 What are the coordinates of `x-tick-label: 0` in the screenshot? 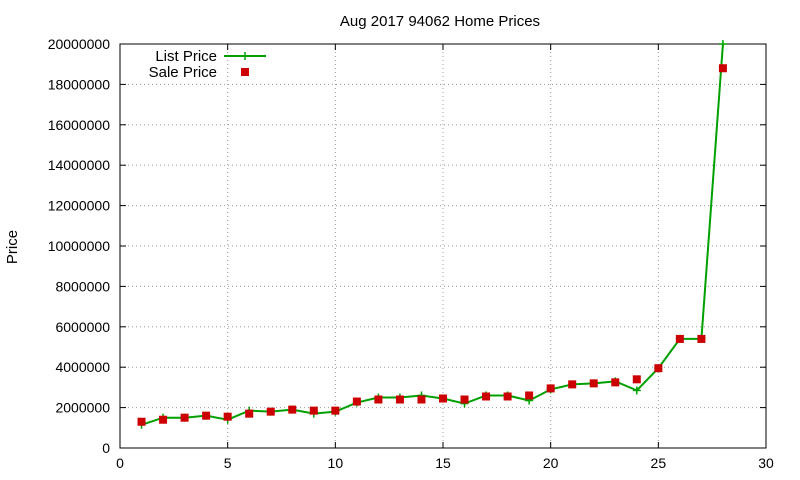 It's located at (120, 463).